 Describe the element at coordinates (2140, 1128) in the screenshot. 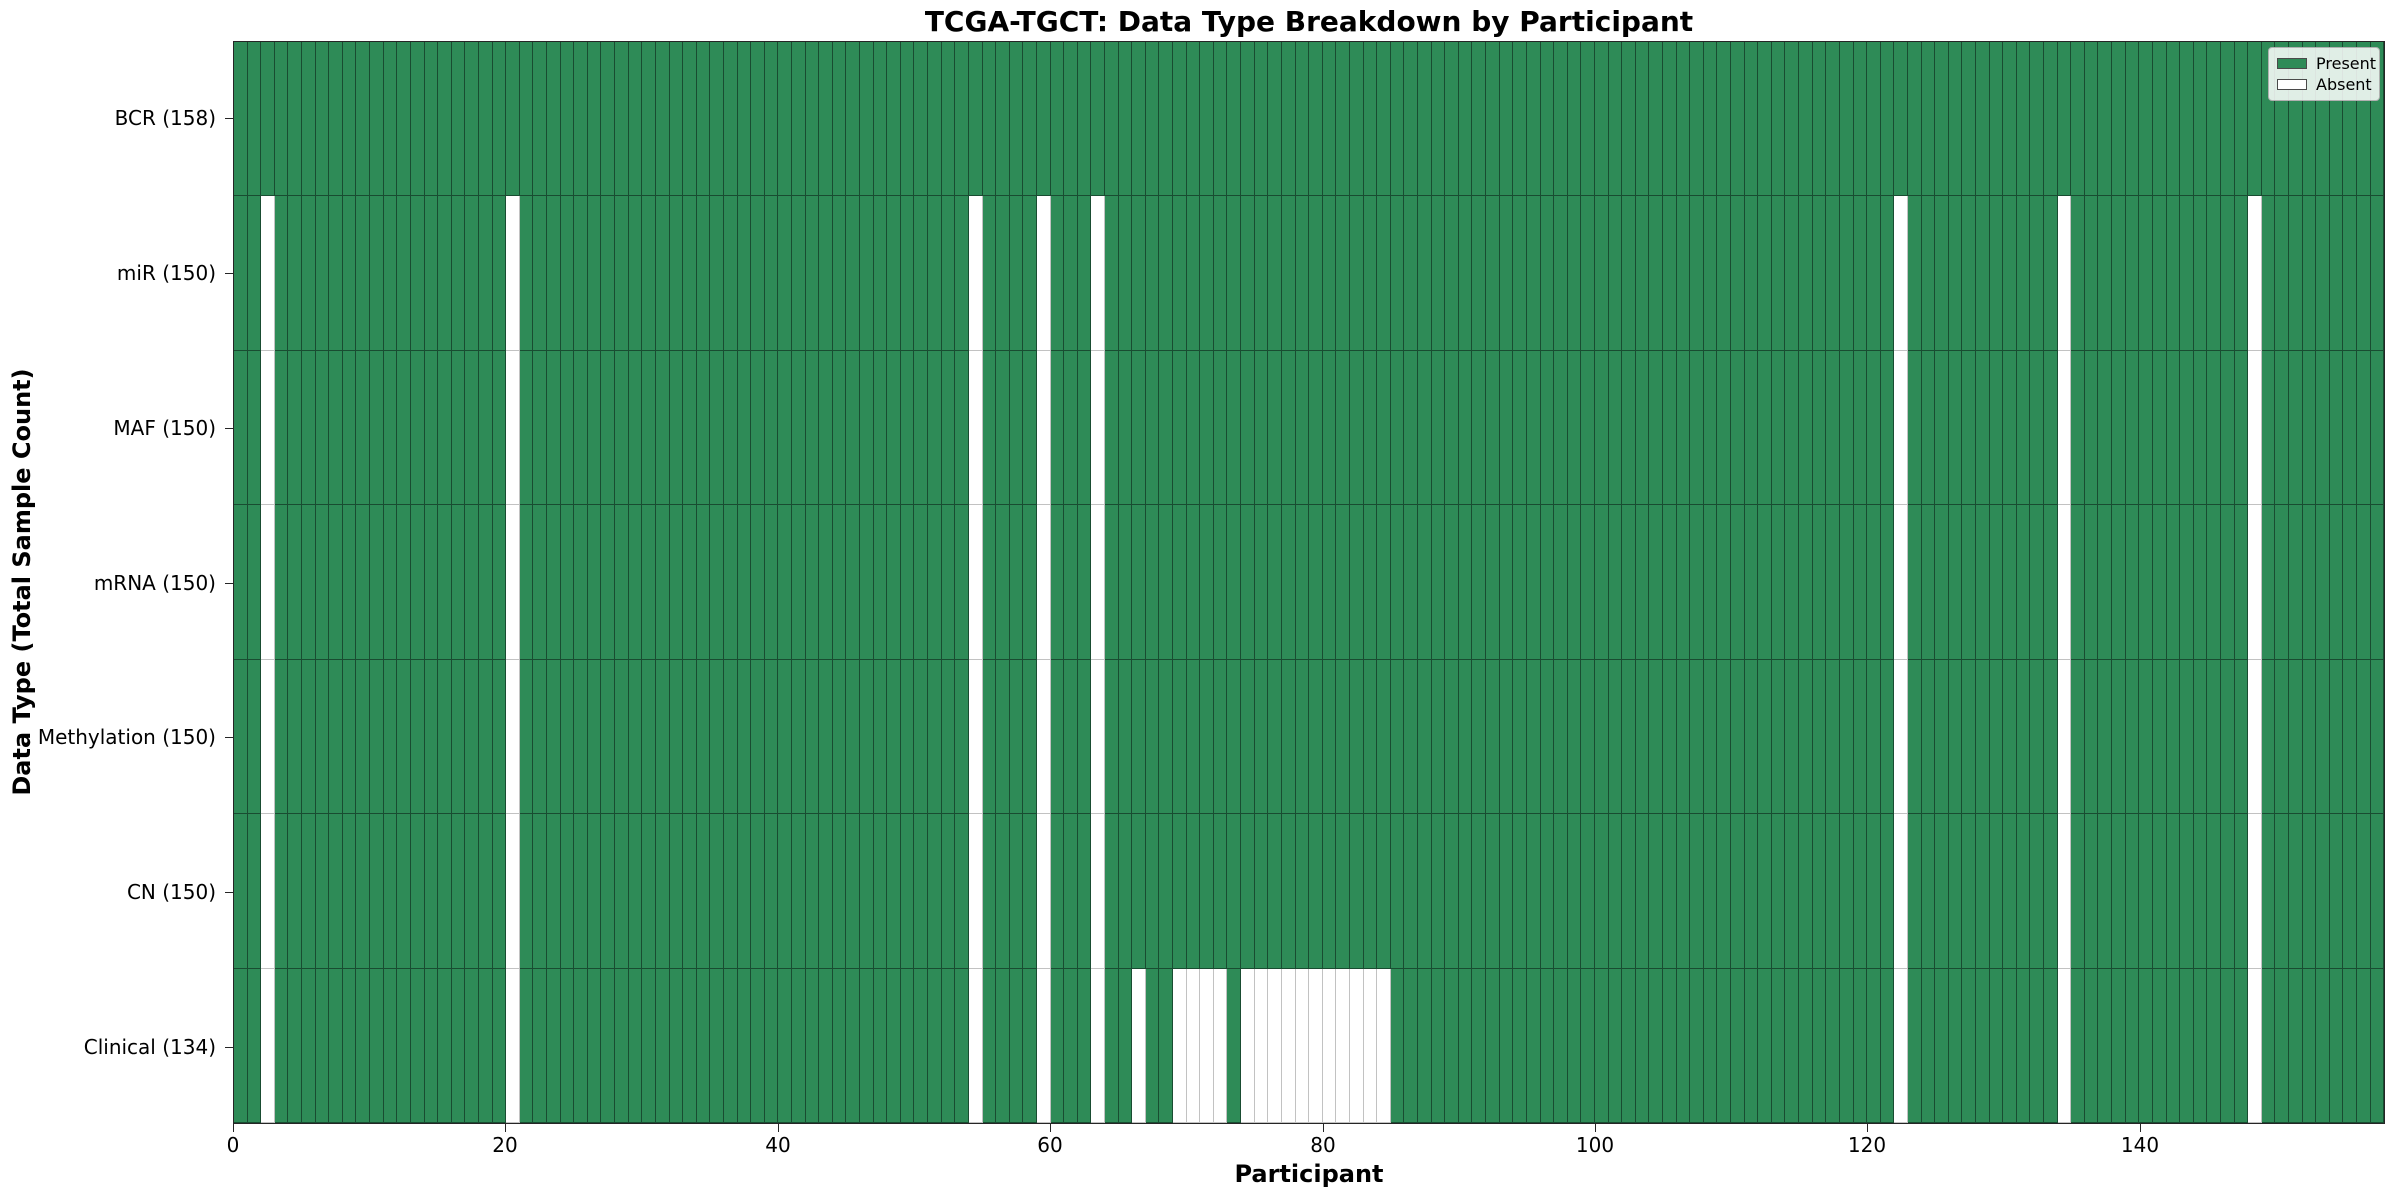

I see `x-tick-mark` at that location.